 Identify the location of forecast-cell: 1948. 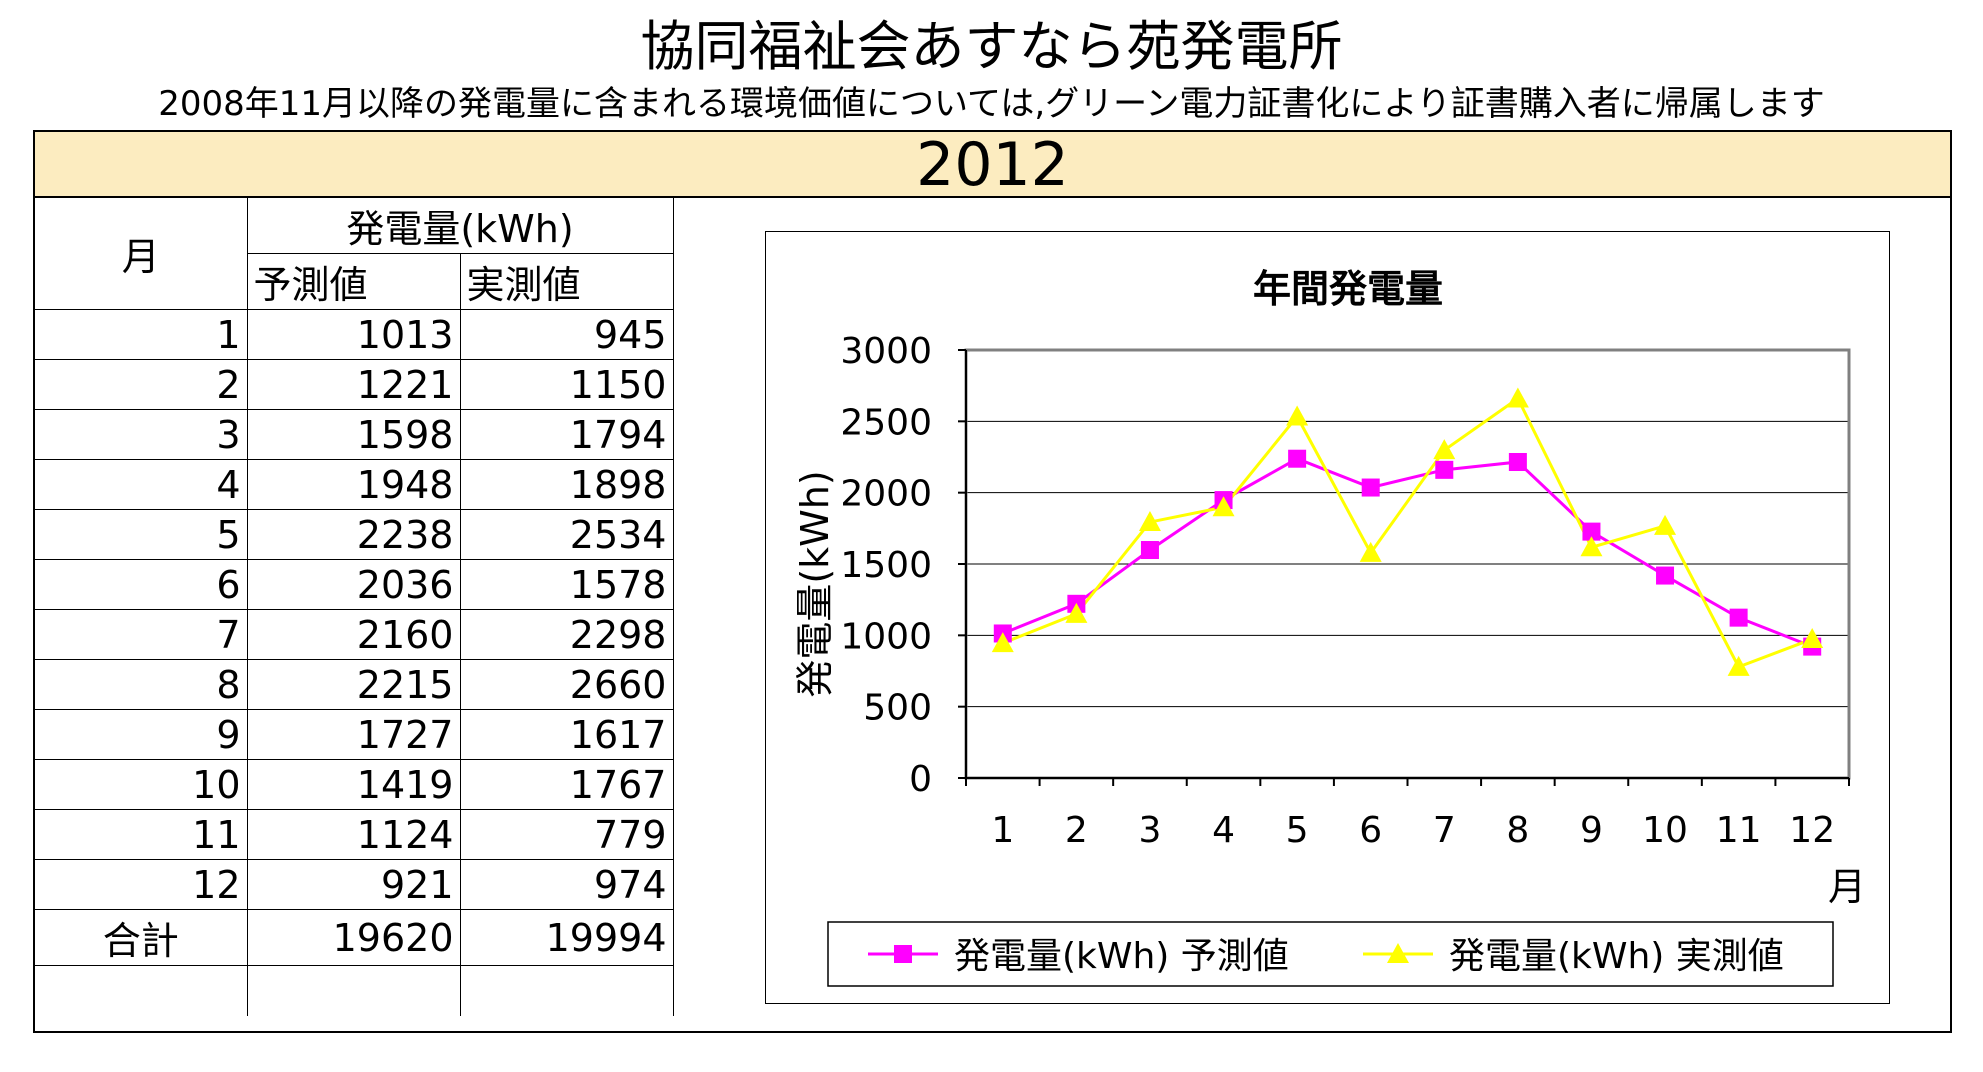
(353, 484).